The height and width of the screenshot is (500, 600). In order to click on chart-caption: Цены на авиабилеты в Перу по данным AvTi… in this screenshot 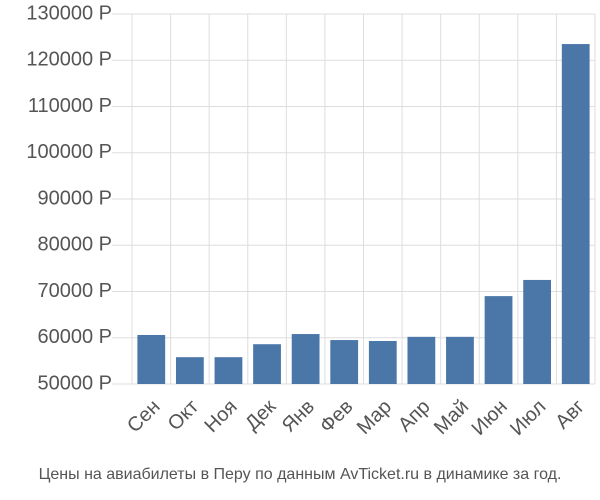, I will do `click(300, 474)`.